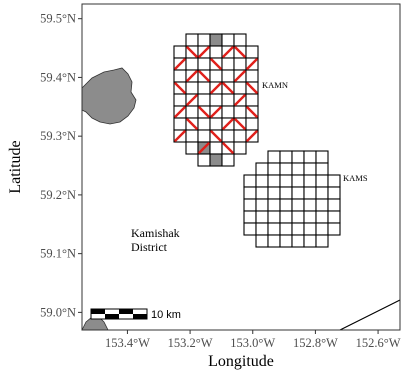 The width and height of the screenshot is (402, 373). What do you see at coordinates (58, 19) in the screenshot?
I see `y-tick-label: 59.5°N` at bounding box center [58, 19].